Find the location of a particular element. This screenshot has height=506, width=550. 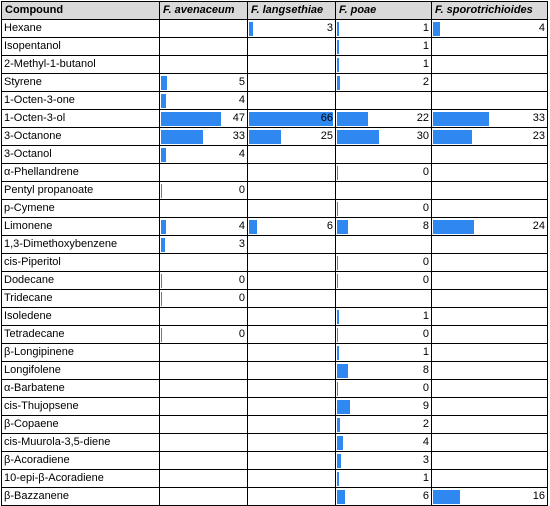

compound-name-cell: p-Cymene is located at coordinates (80, 208).